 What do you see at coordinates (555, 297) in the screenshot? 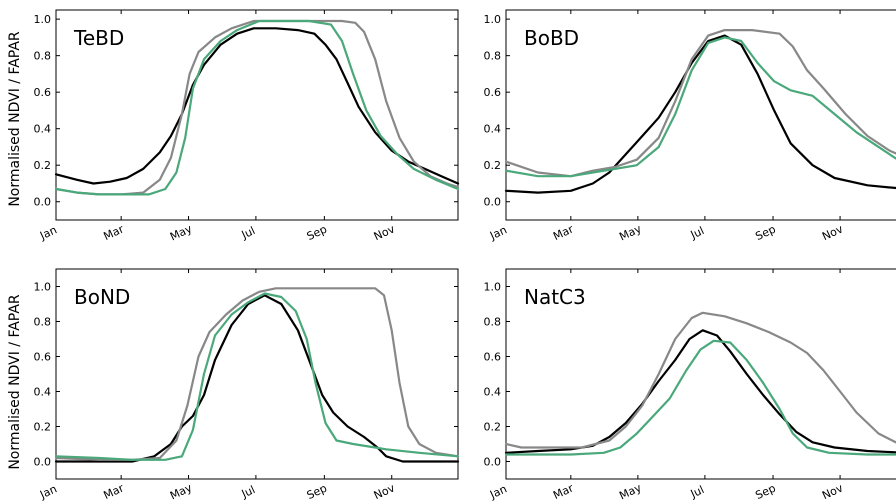
I see `panel-title: NatC3` at bounding box center [555, 297].